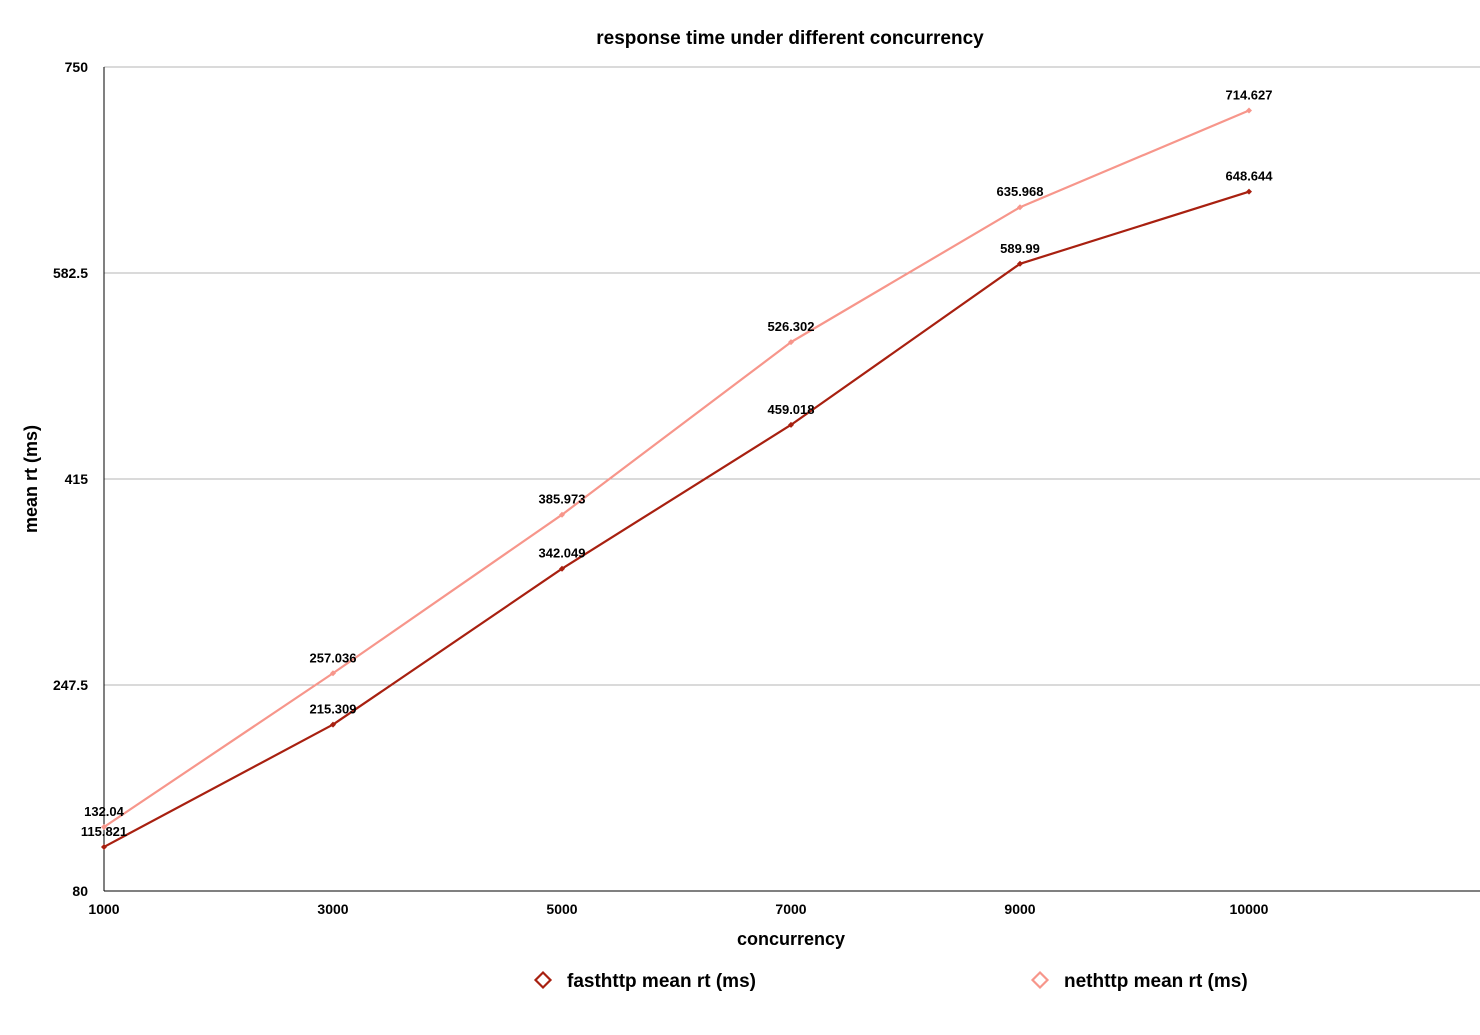 The image size is (1480, 1035). What do you see at coordinates (332, 909) in the screenshot?
I see `x-tick-label: 3000` at bounding box center [332, 909].